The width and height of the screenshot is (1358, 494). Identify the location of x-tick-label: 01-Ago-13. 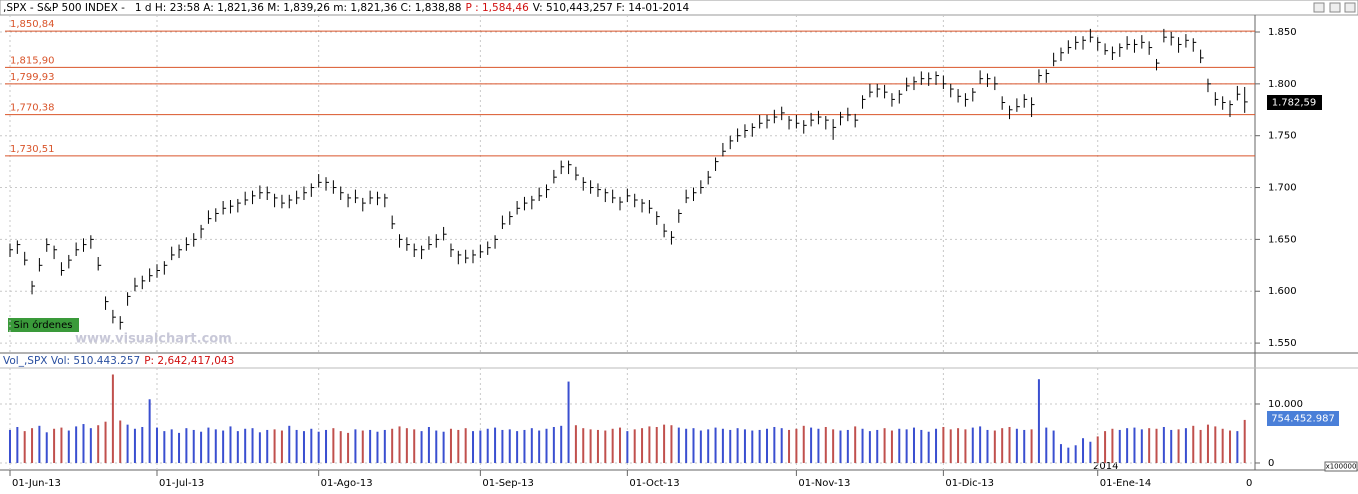
(347, 483).